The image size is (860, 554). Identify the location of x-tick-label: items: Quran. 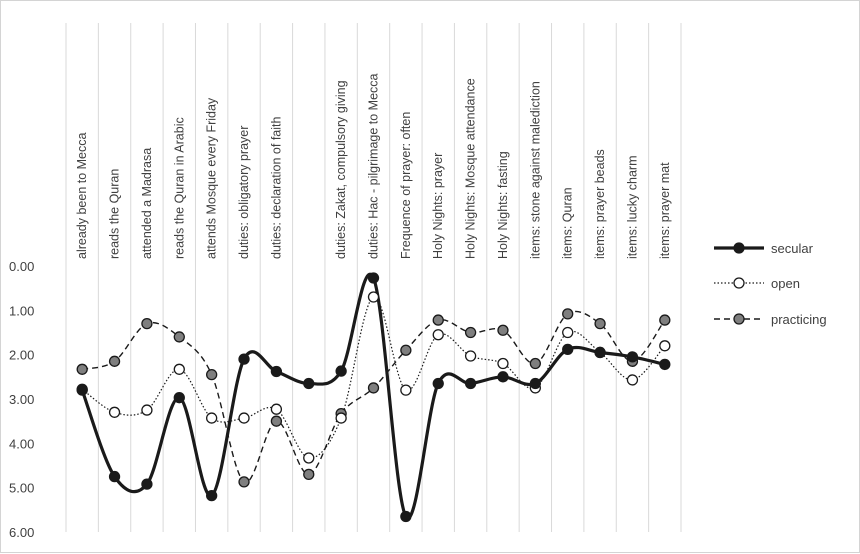
(568, 223).